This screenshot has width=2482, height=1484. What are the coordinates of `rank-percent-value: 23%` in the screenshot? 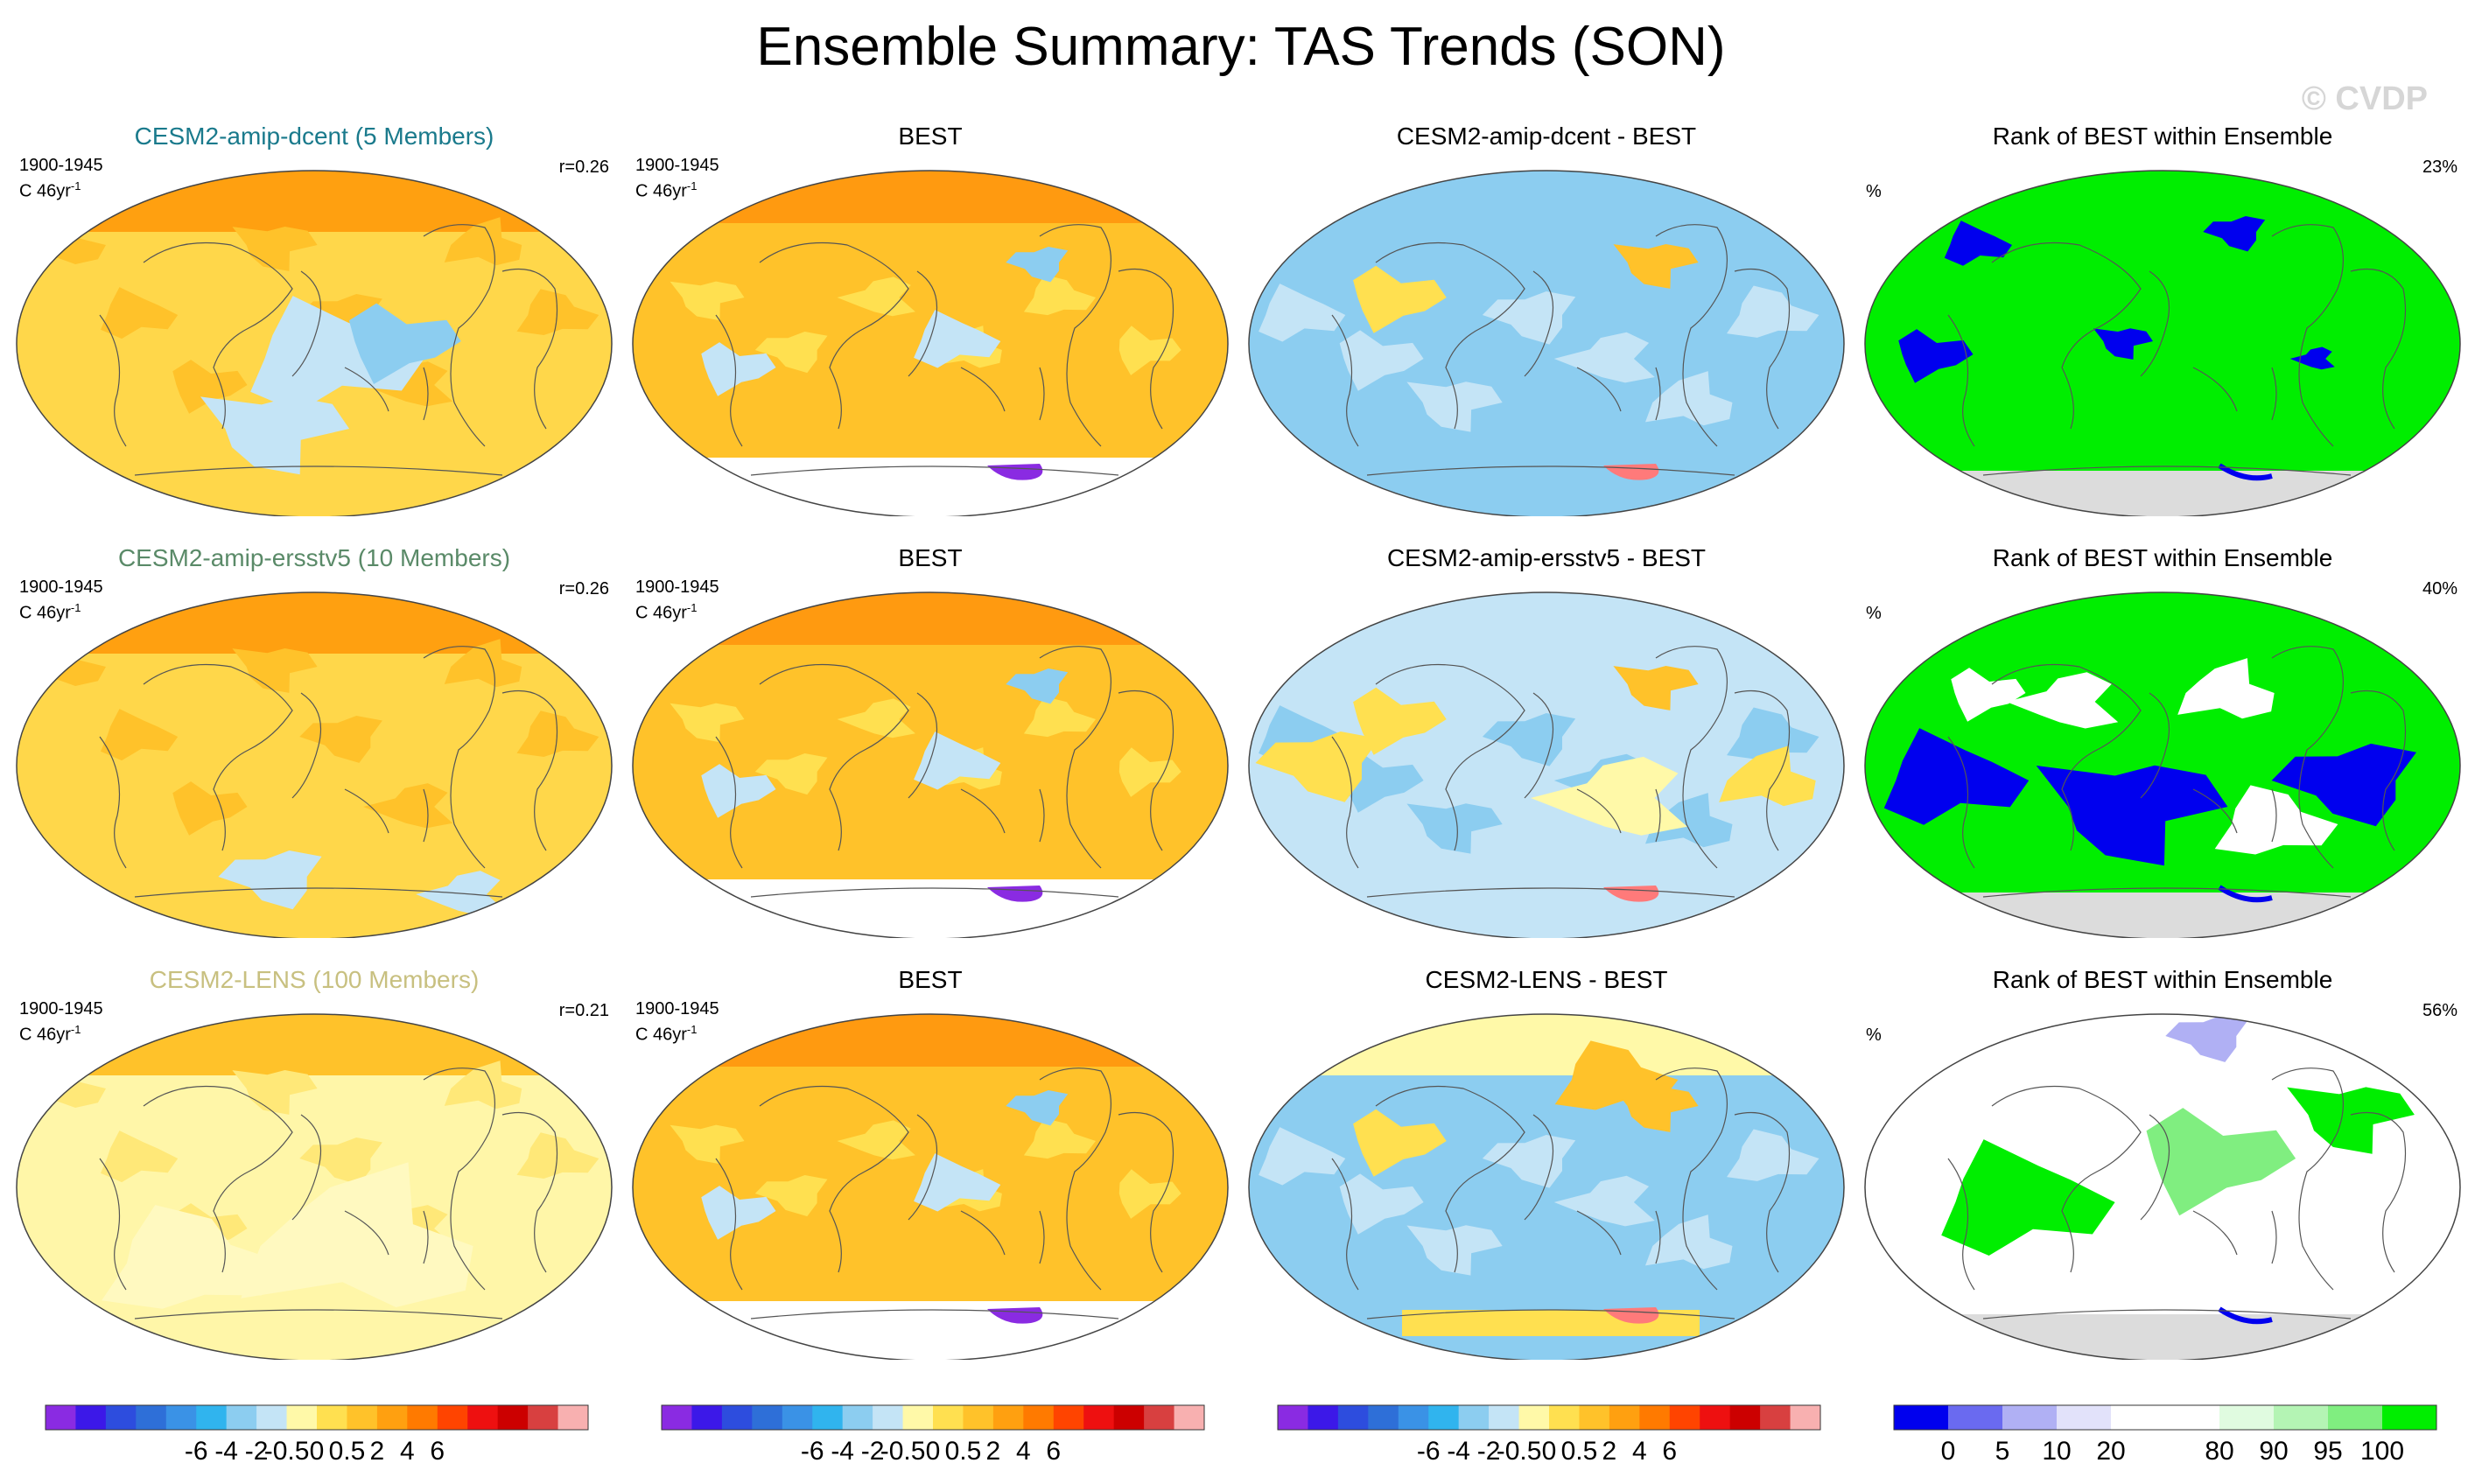 It's located at (2439, 167).